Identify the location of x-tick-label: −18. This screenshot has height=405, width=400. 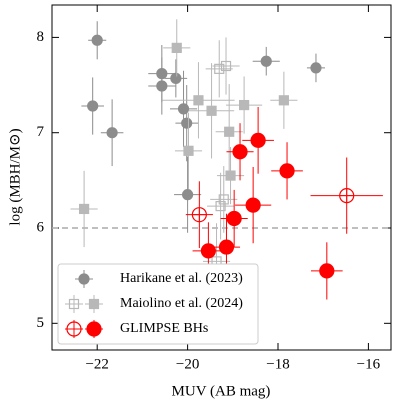
(277, 364).